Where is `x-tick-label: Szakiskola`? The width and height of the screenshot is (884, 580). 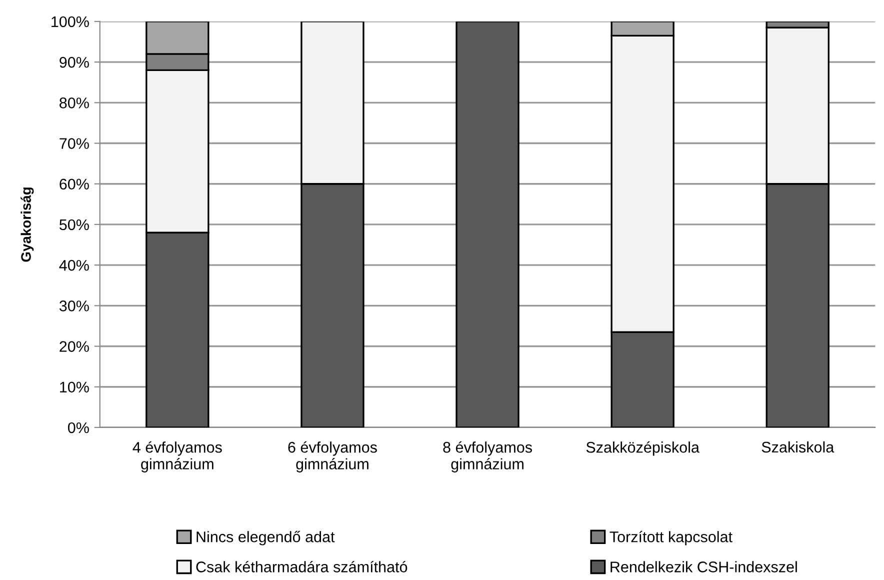 x-tick-label: Szakiskola is located at coordinates (798, 447).